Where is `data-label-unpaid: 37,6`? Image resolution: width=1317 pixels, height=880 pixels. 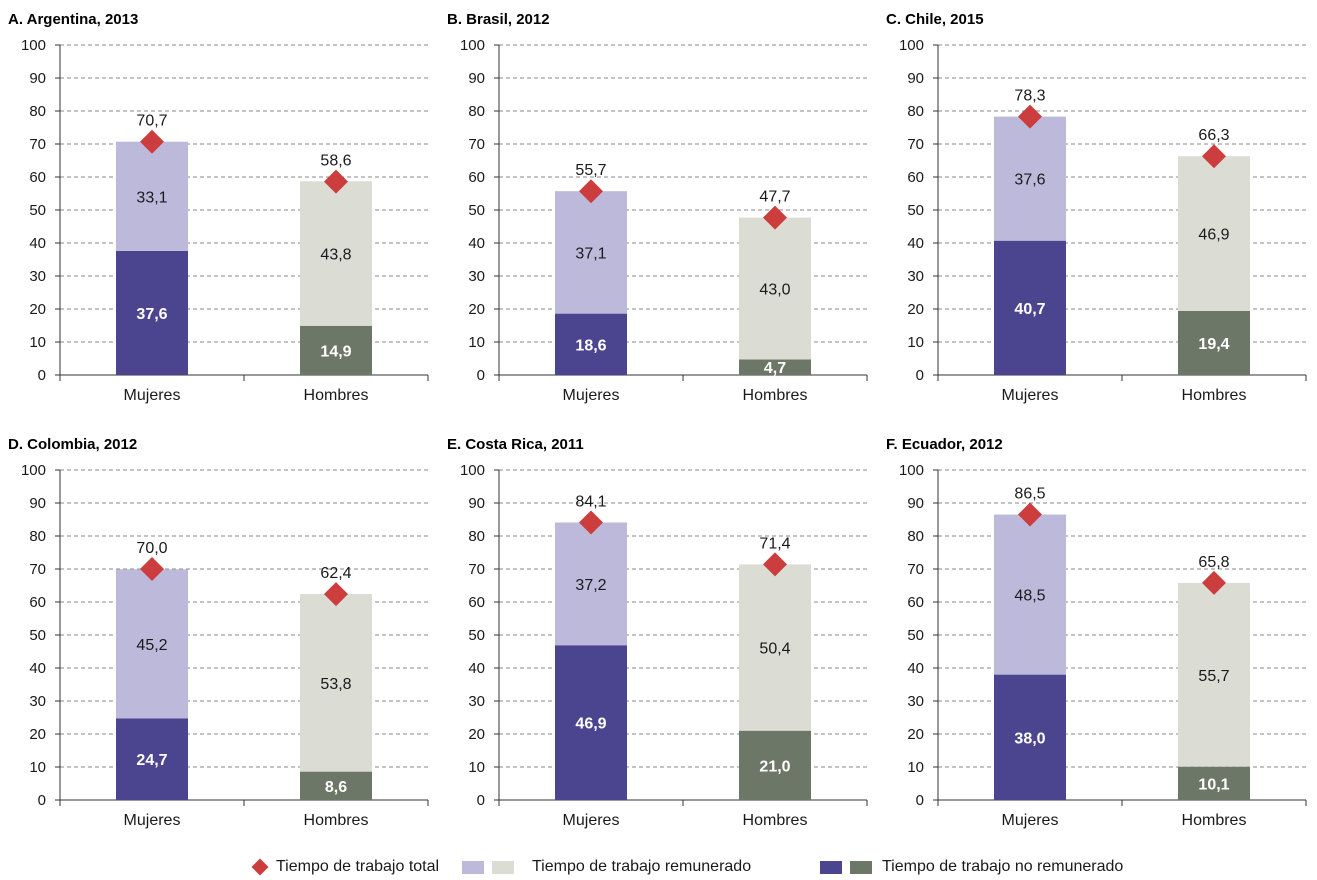
data-label-unpaid: 37,6 is located at coordinates (151, 314).